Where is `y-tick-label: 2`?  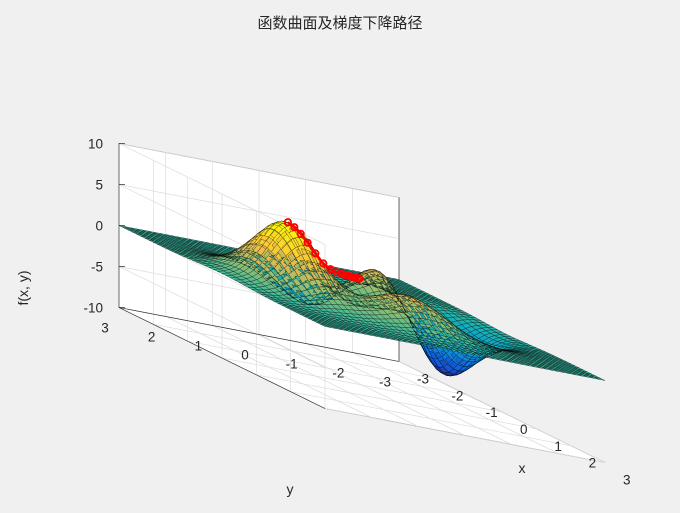 y-tick-label: 2 is located at coordinates (152, 337).